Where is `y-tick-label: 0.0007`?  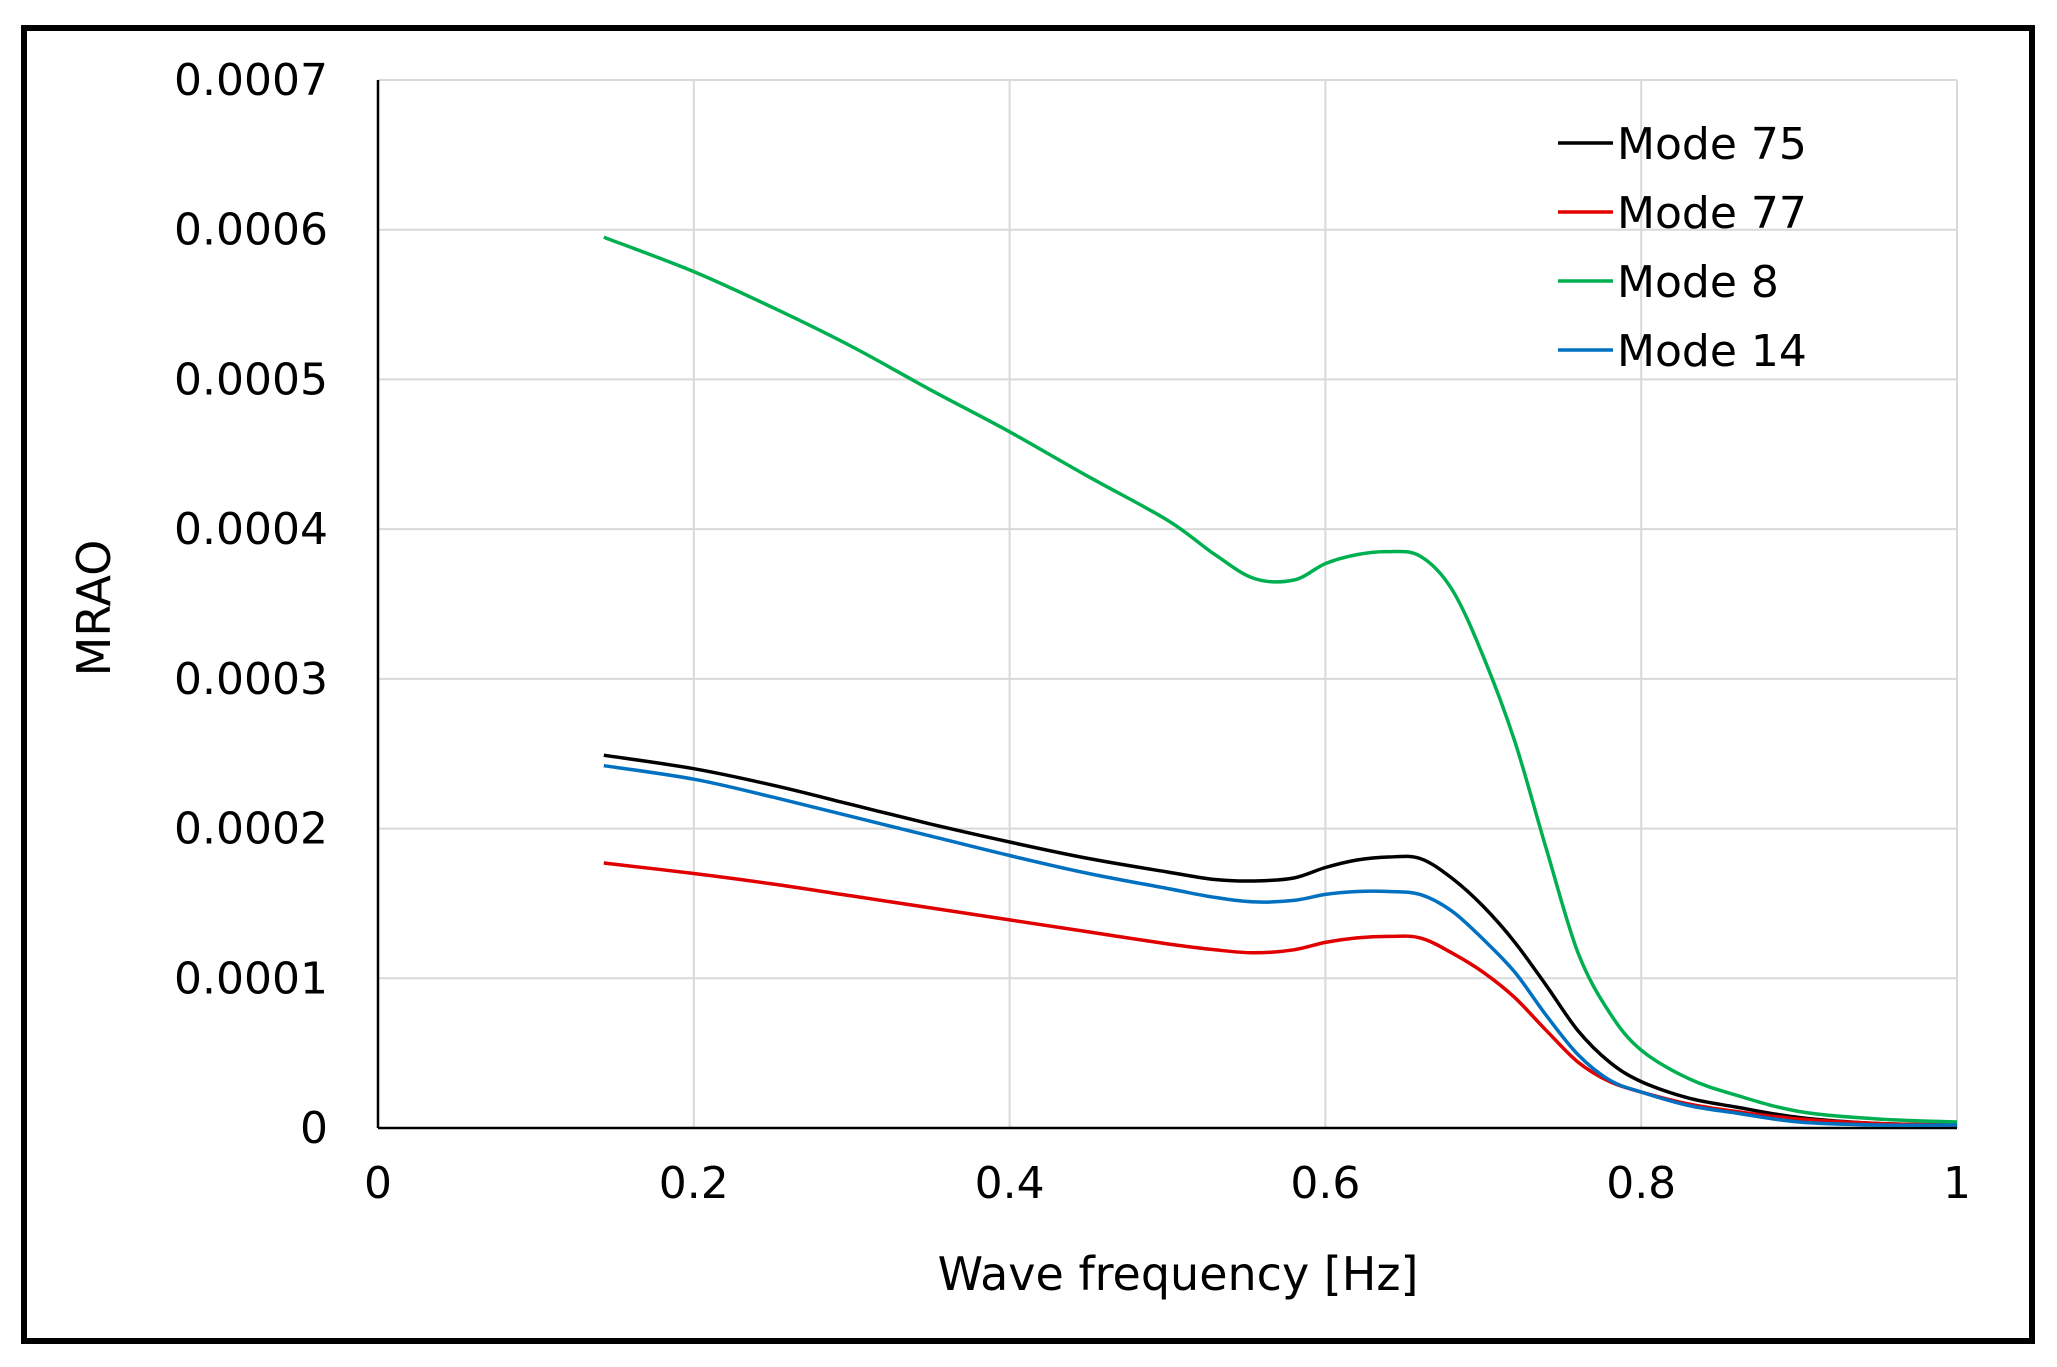 y-tick-label: 0.0007 is located at coordinates (251, 80).